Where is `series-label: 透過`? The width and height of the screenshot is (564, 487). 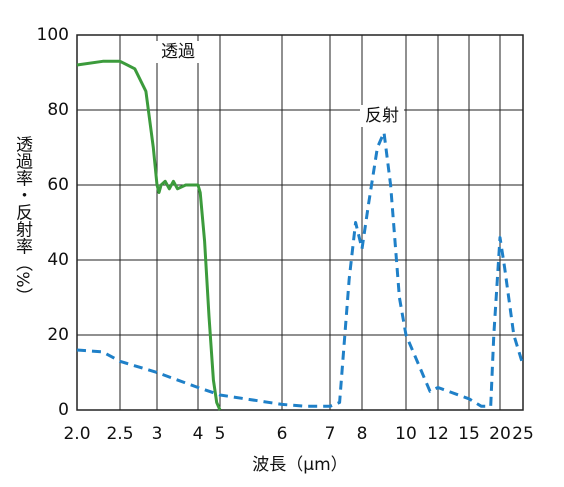
series-label: 透過 is located at coordinates (178, 52).